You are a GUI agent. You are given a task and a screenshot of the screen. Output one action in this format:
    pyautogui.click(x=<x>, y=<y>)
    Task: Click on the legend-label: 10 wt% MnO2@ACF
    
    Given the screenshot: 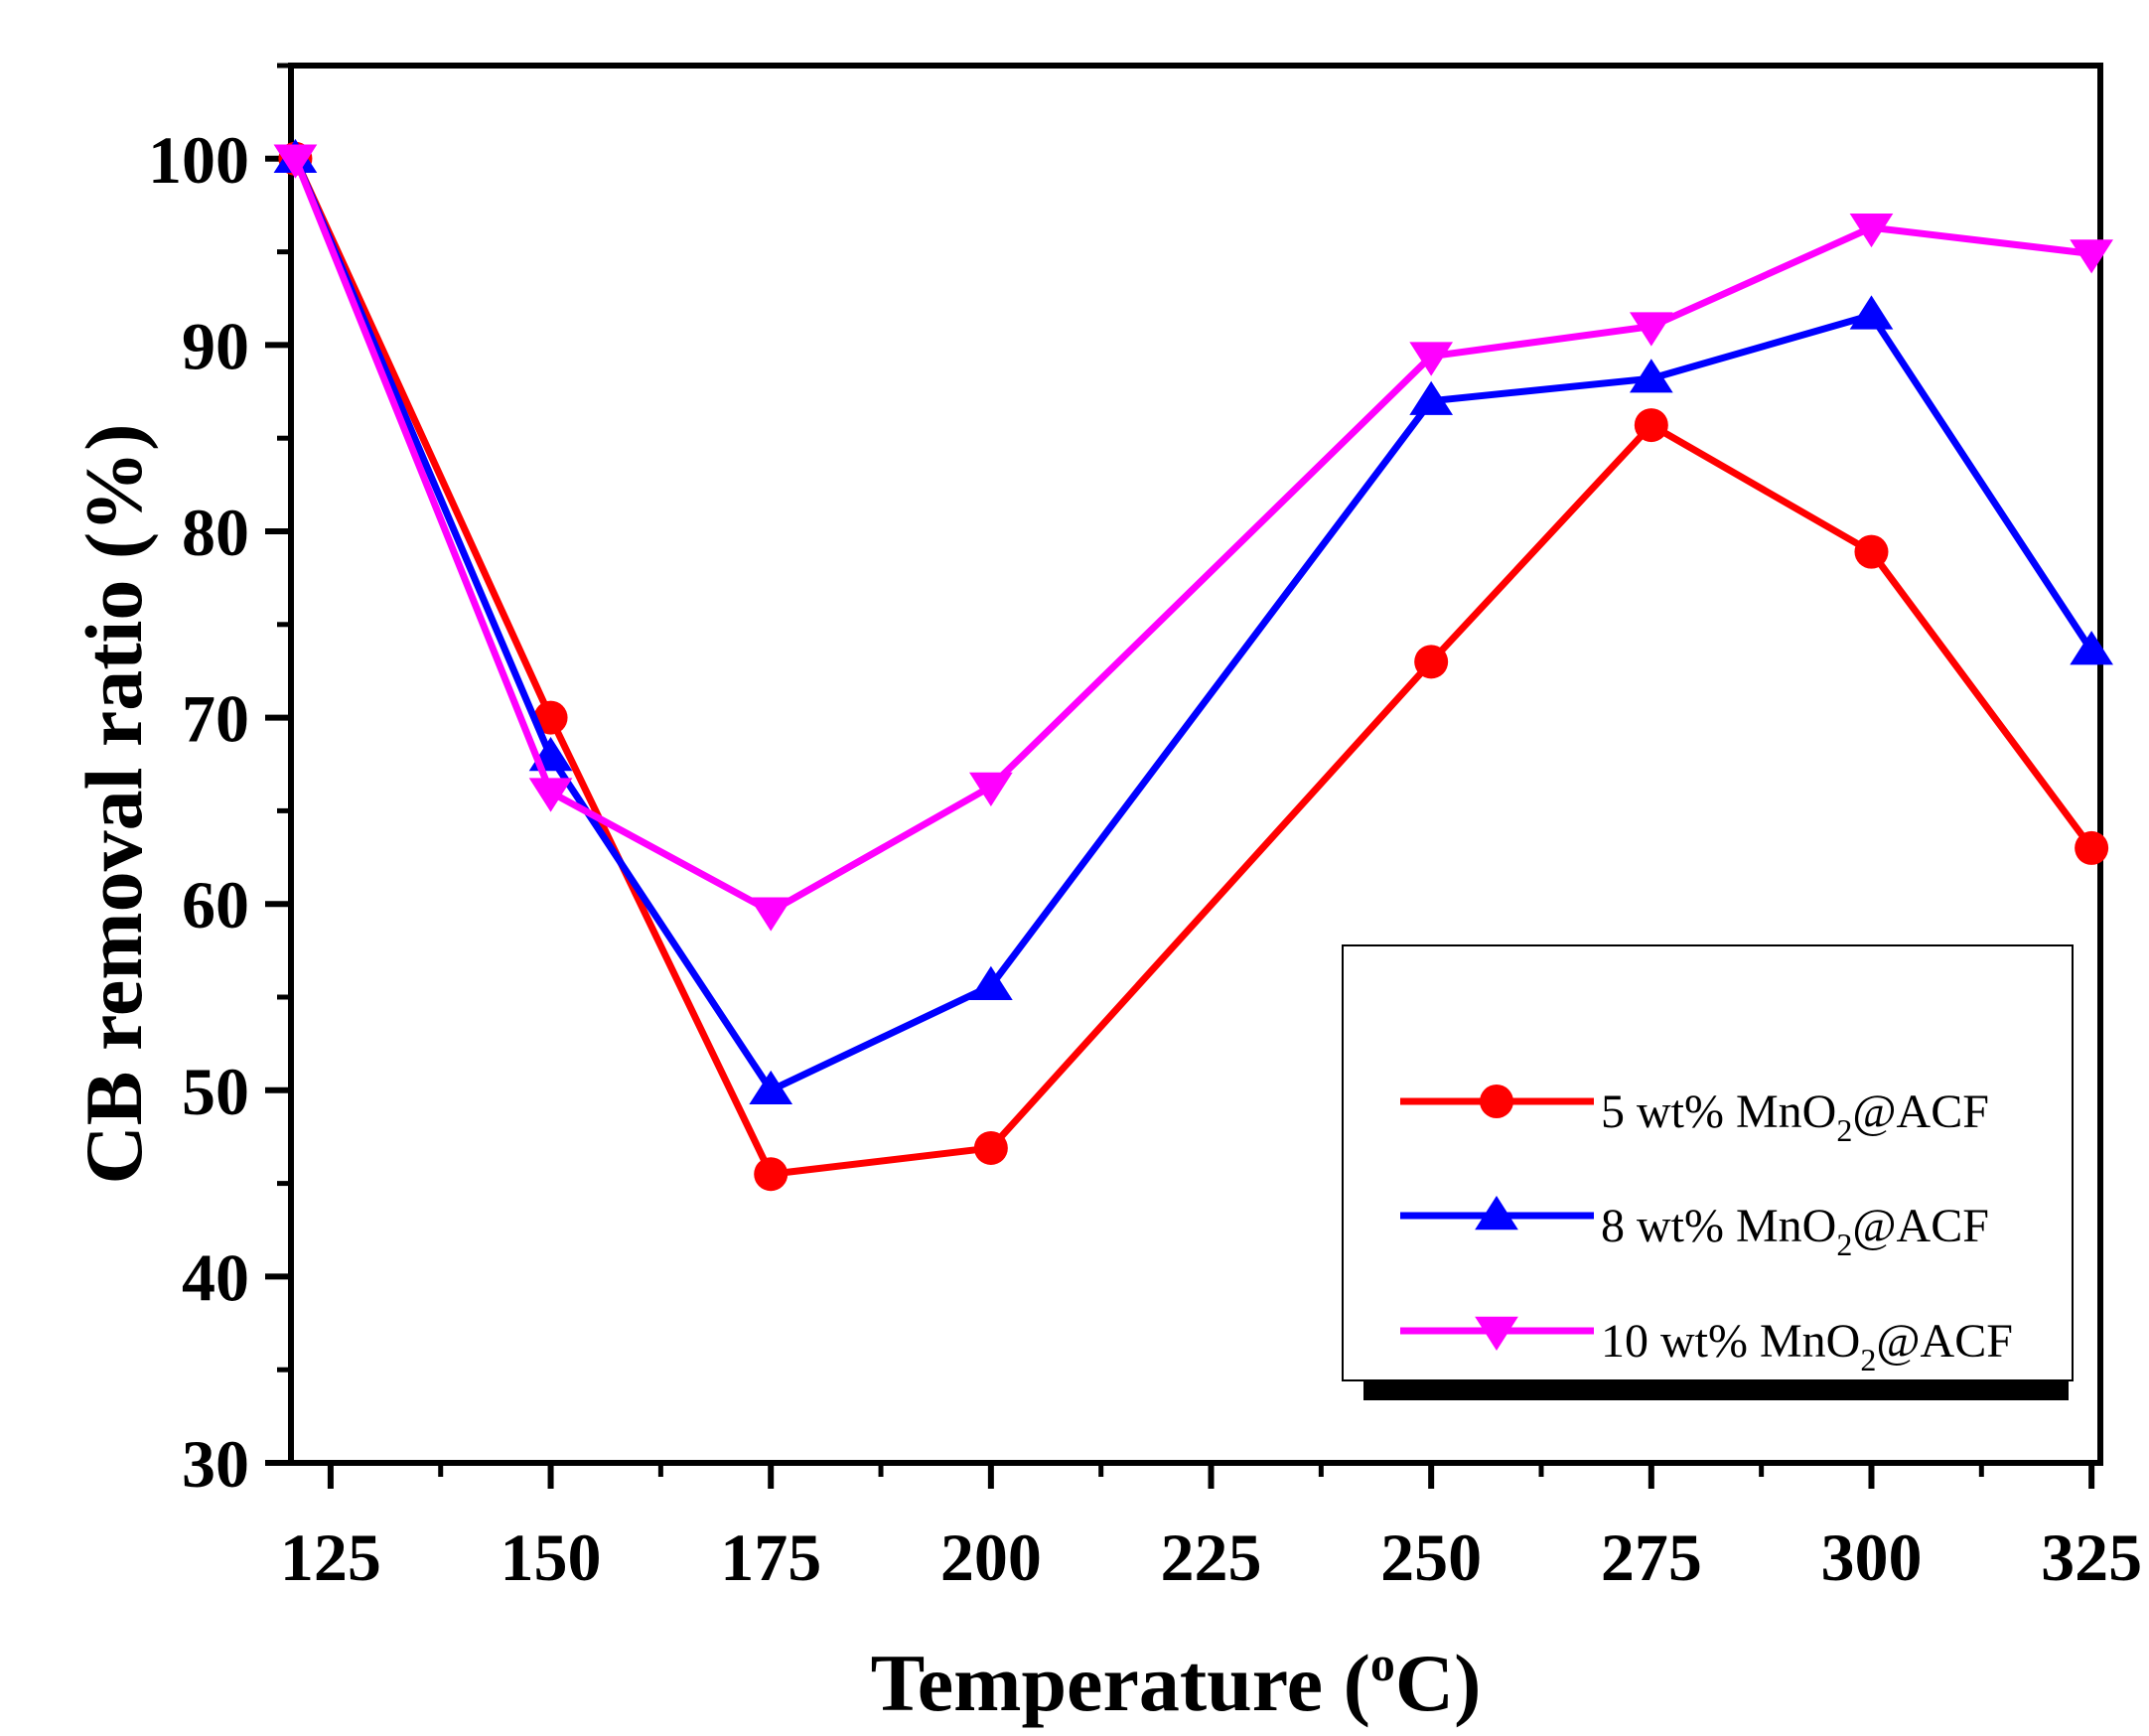 What is the action you would take?
    pyautogui.click(x=1807, y=1346)
    